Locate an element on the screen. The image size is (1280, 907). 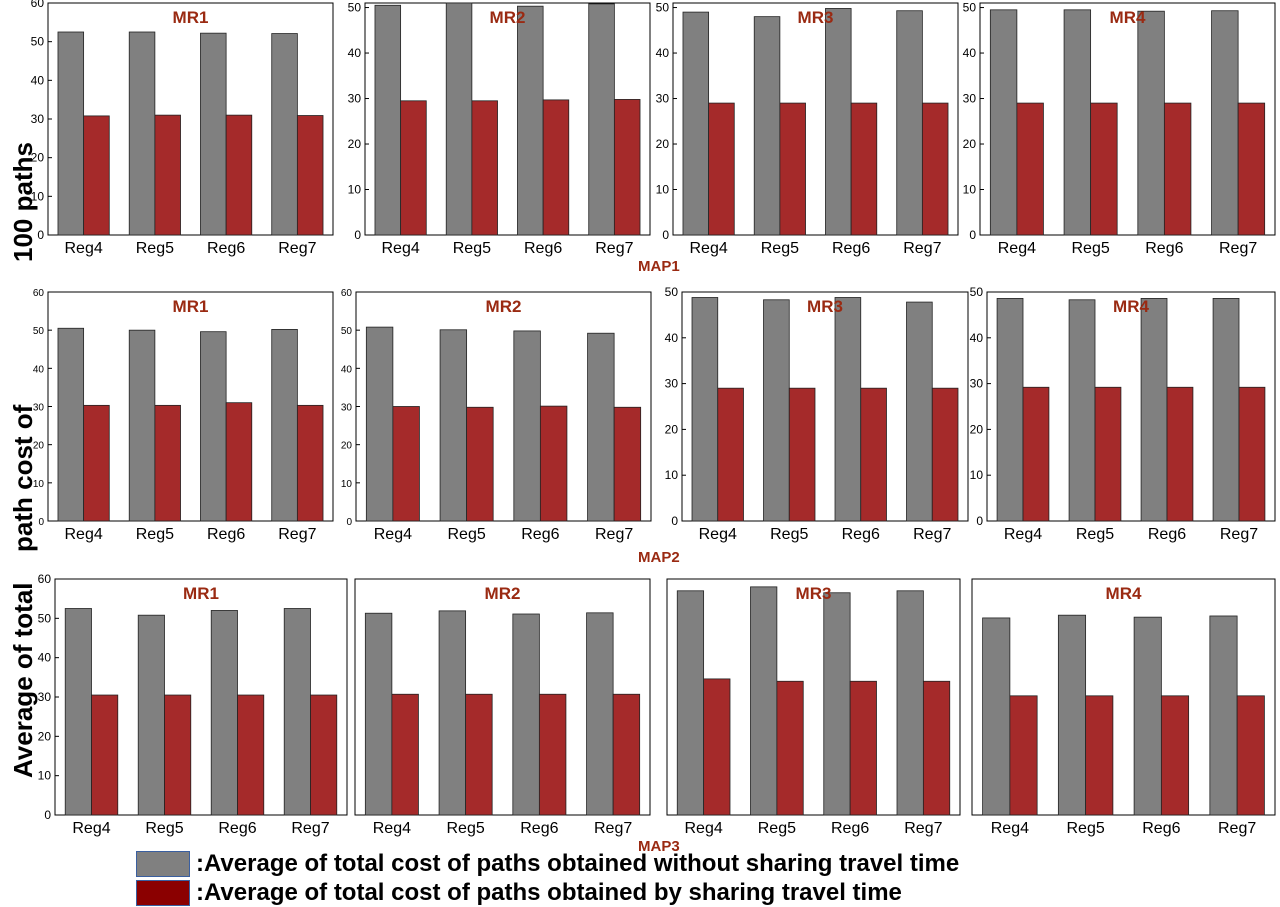
chart-3-ytick-label: 40 is located at coordinates (663, 53).